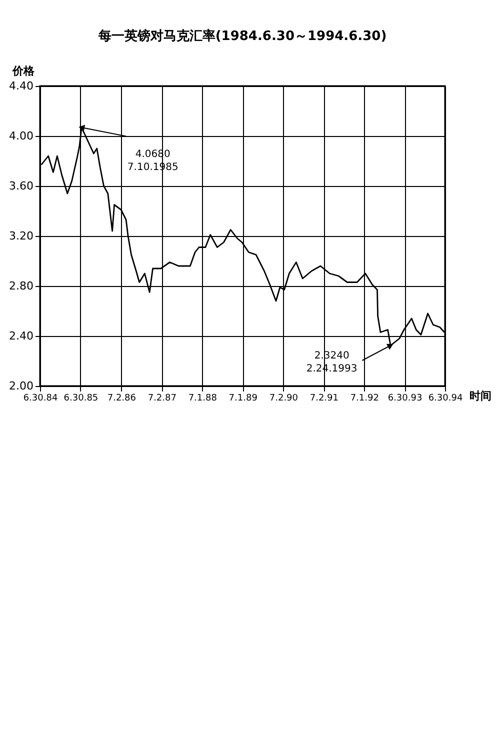  Describe the element at coordinates (21, 336) in the screenshot. I see `y-tick-label: 2.40` at that location.